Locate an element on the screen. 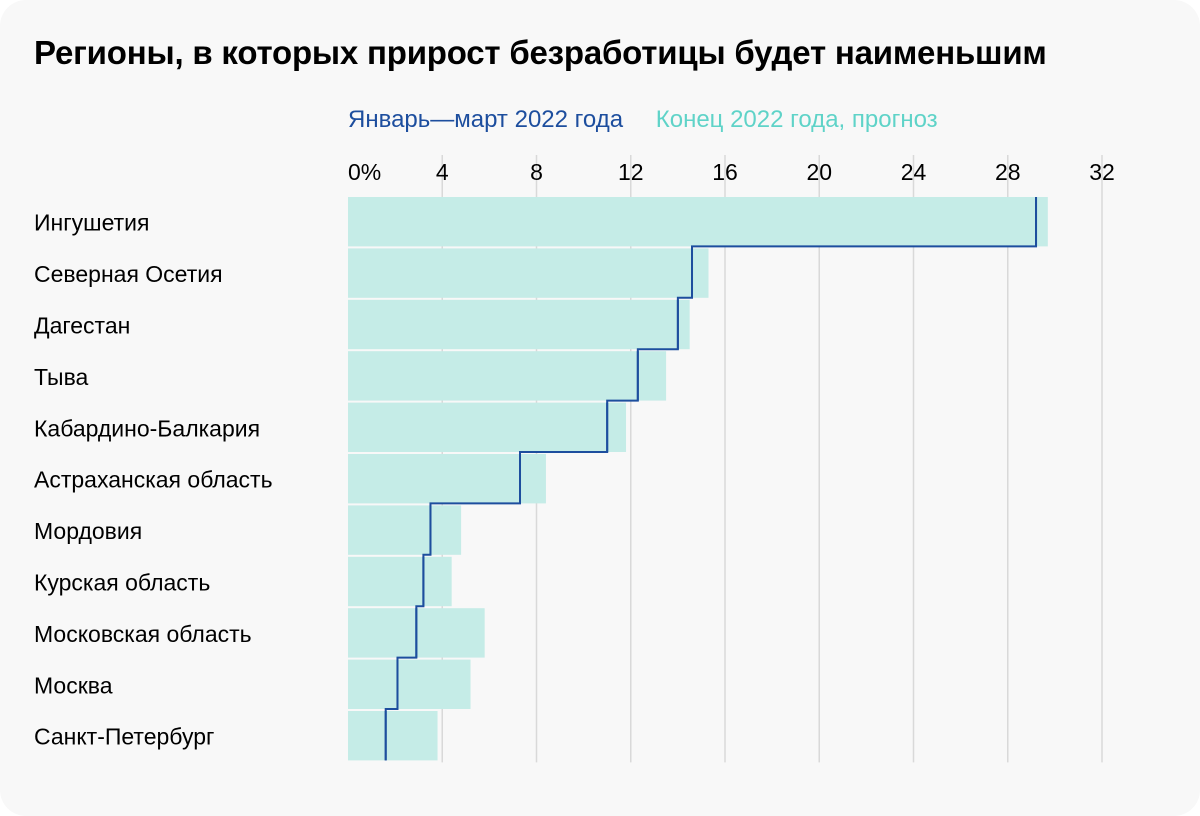 The image size is (1200, 816). category-label: Курская область is located at coordinates (122, 583).